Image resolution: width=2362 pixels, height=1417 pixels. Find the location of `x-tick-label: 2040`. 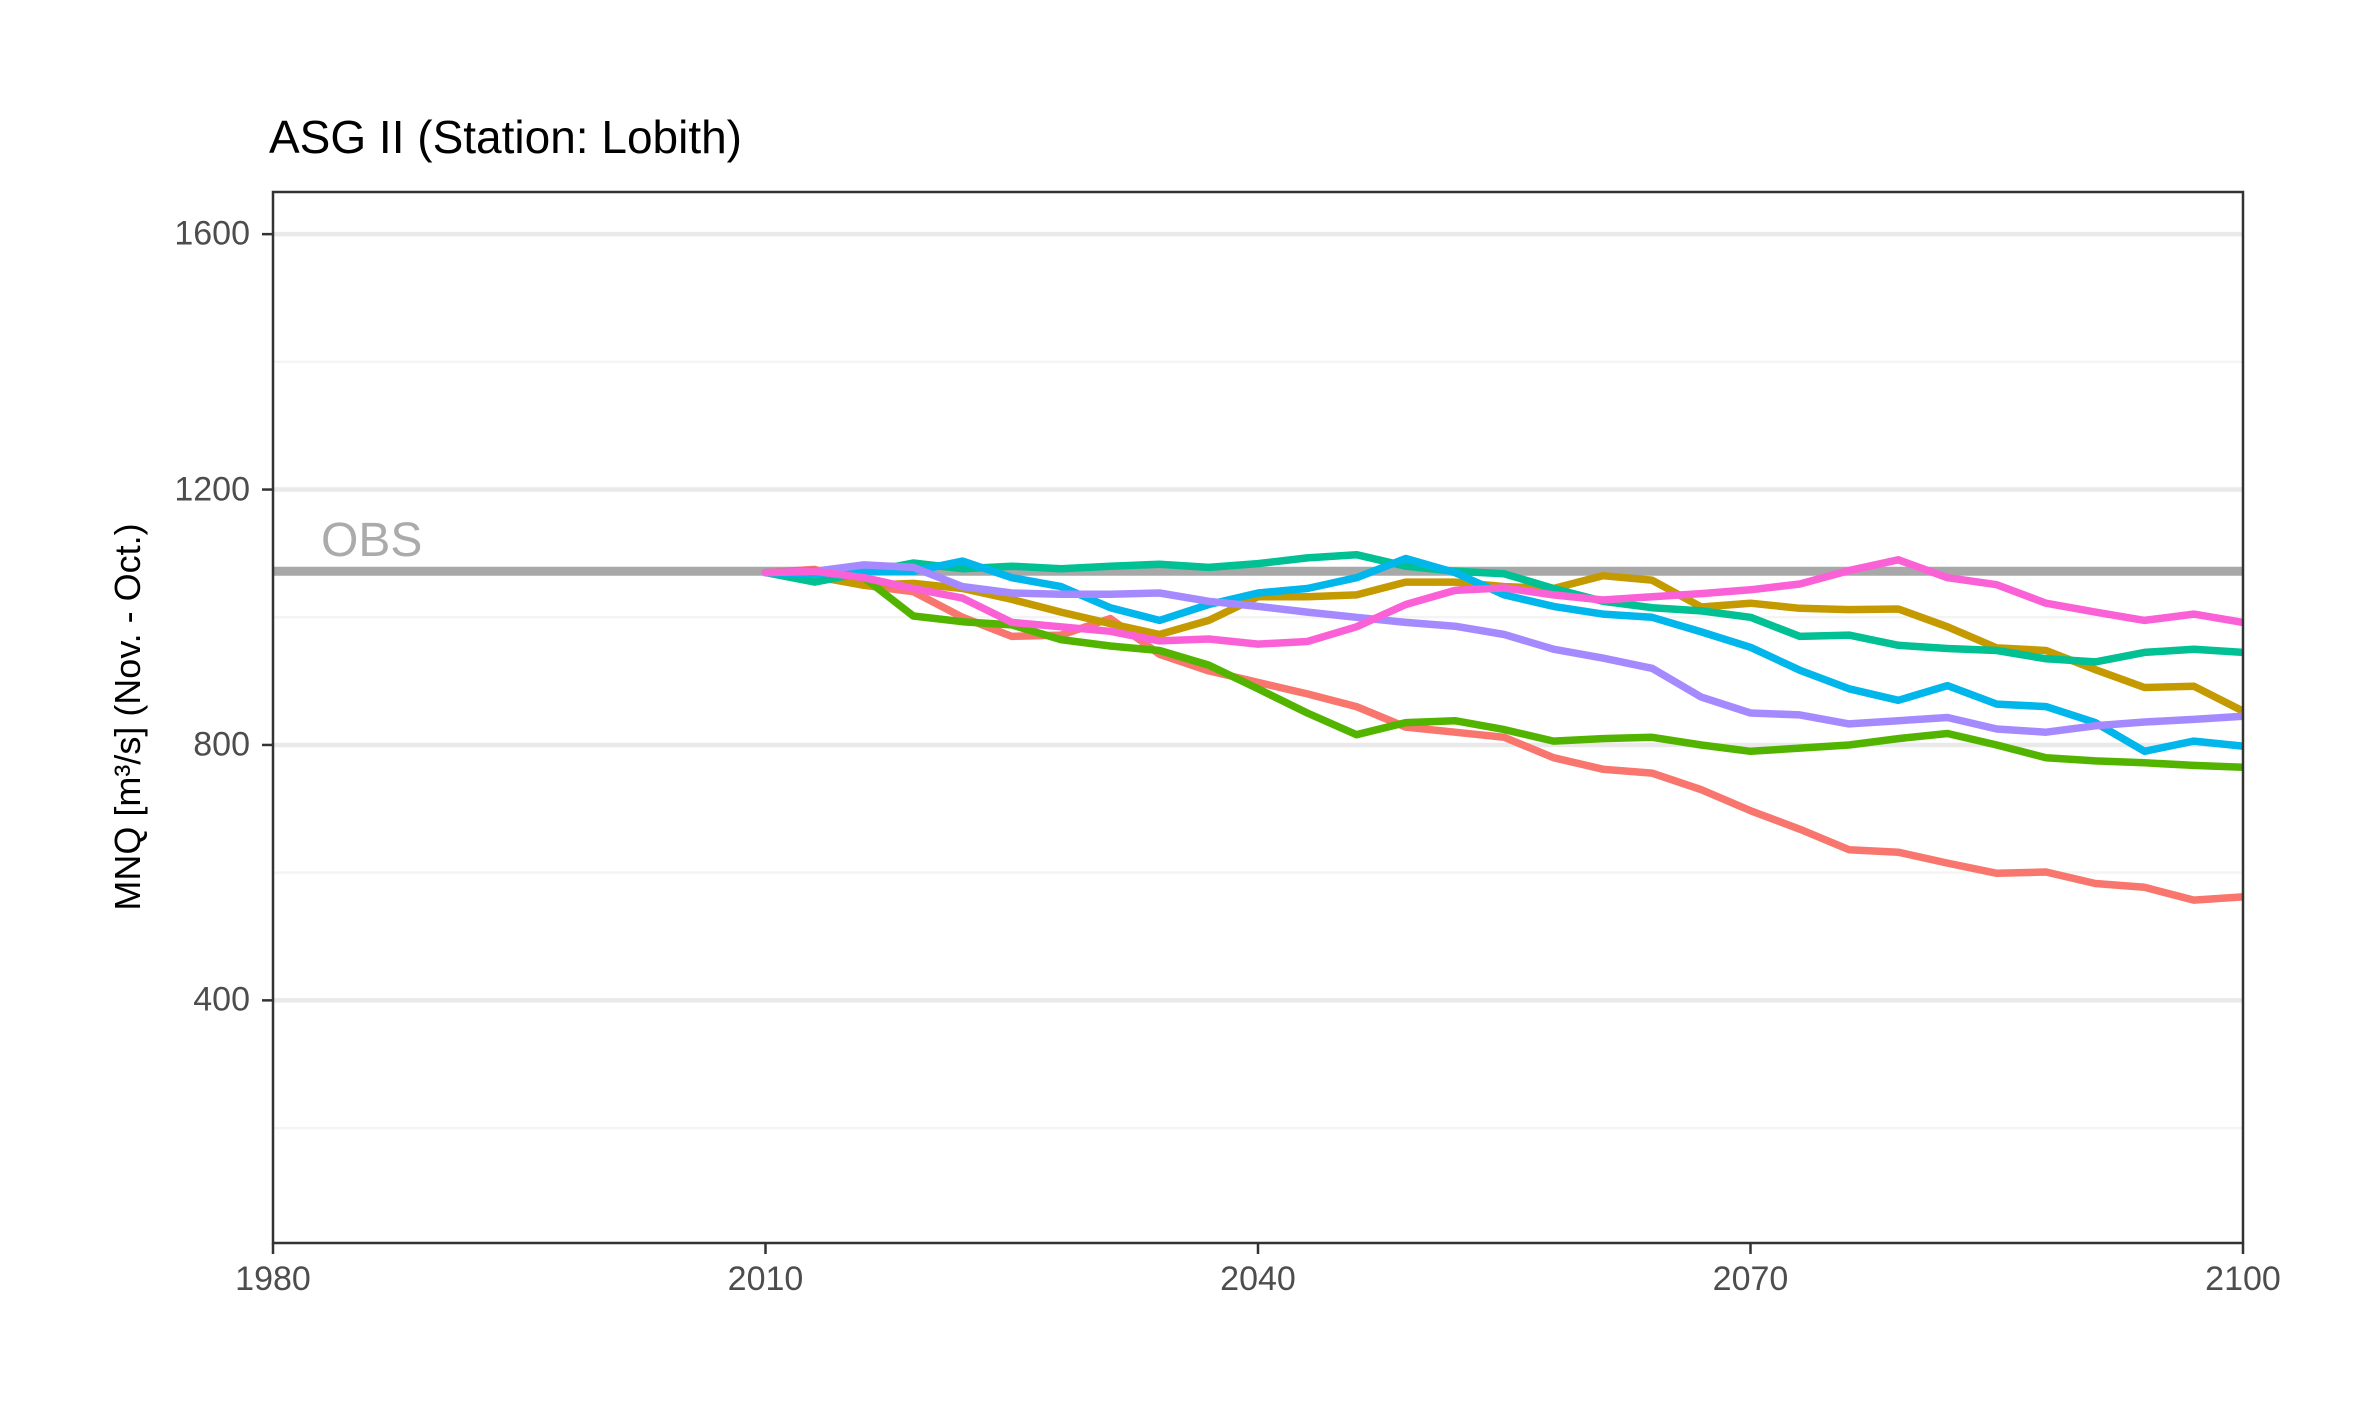

x-tick-label: 2040 is located at coordinates (1258, 1279).